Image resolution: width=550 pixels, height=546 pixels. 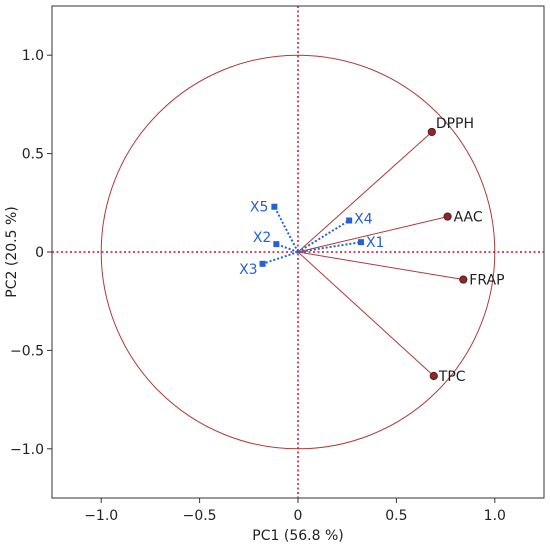 I want to click on vector-dpph, so click(x=365, y=192).